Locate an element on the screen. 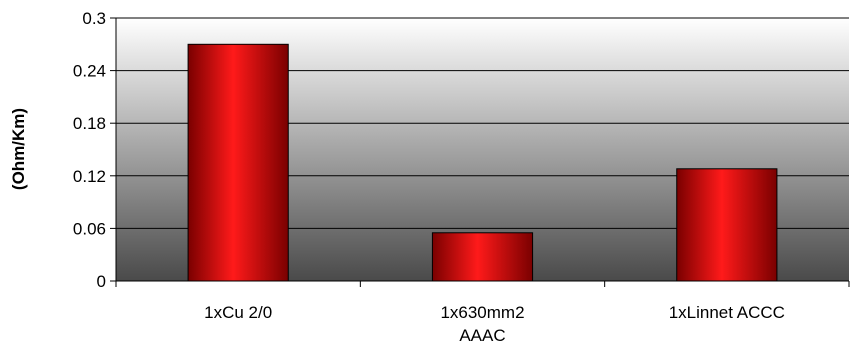  y-tick-label: 0.3 is located at coordinates (94, 18).